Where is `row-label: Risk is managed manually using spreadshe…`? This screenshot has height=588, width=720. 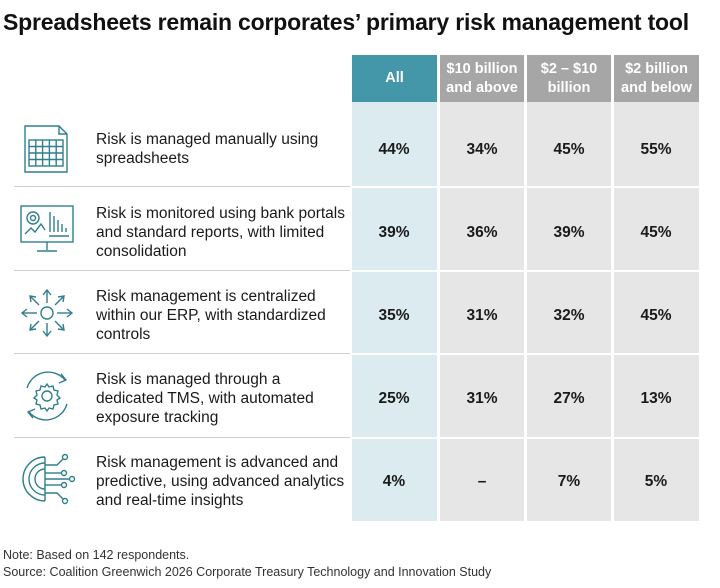 row-label: Risk is managed manually using spreadshe… is located at coordinates (207, 149).